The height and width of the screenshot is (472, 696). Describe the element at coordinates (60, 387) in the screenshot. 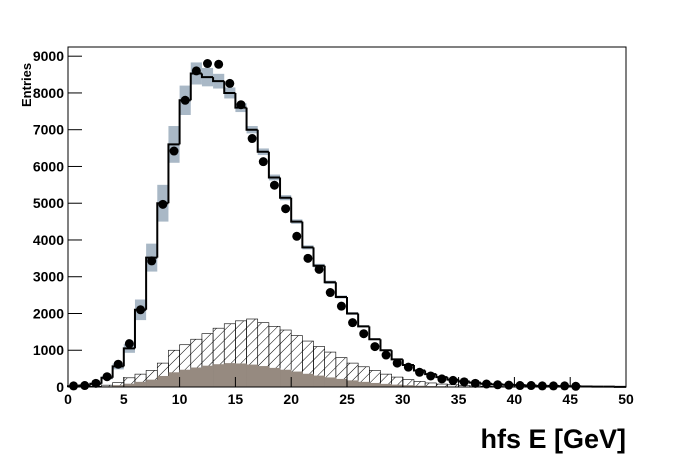

I see `y-tick-label: 0` at that location.